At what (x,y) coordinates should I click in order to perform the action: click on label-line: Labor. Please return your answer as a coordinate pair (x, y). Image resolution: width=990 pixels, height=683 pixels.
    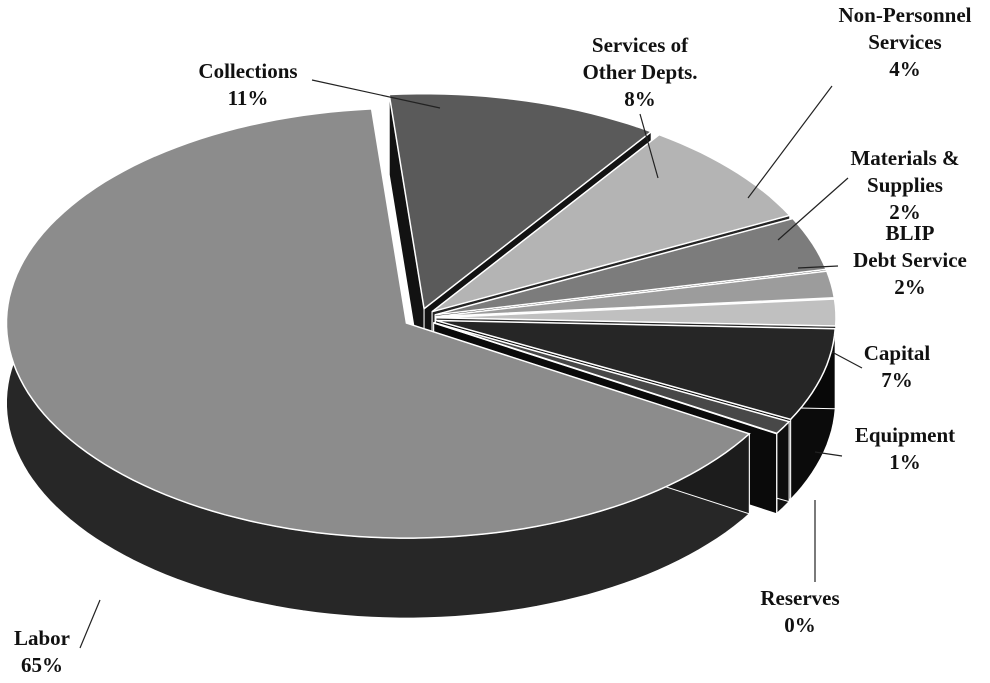
    Looking at the image, I should click on (42, 638).